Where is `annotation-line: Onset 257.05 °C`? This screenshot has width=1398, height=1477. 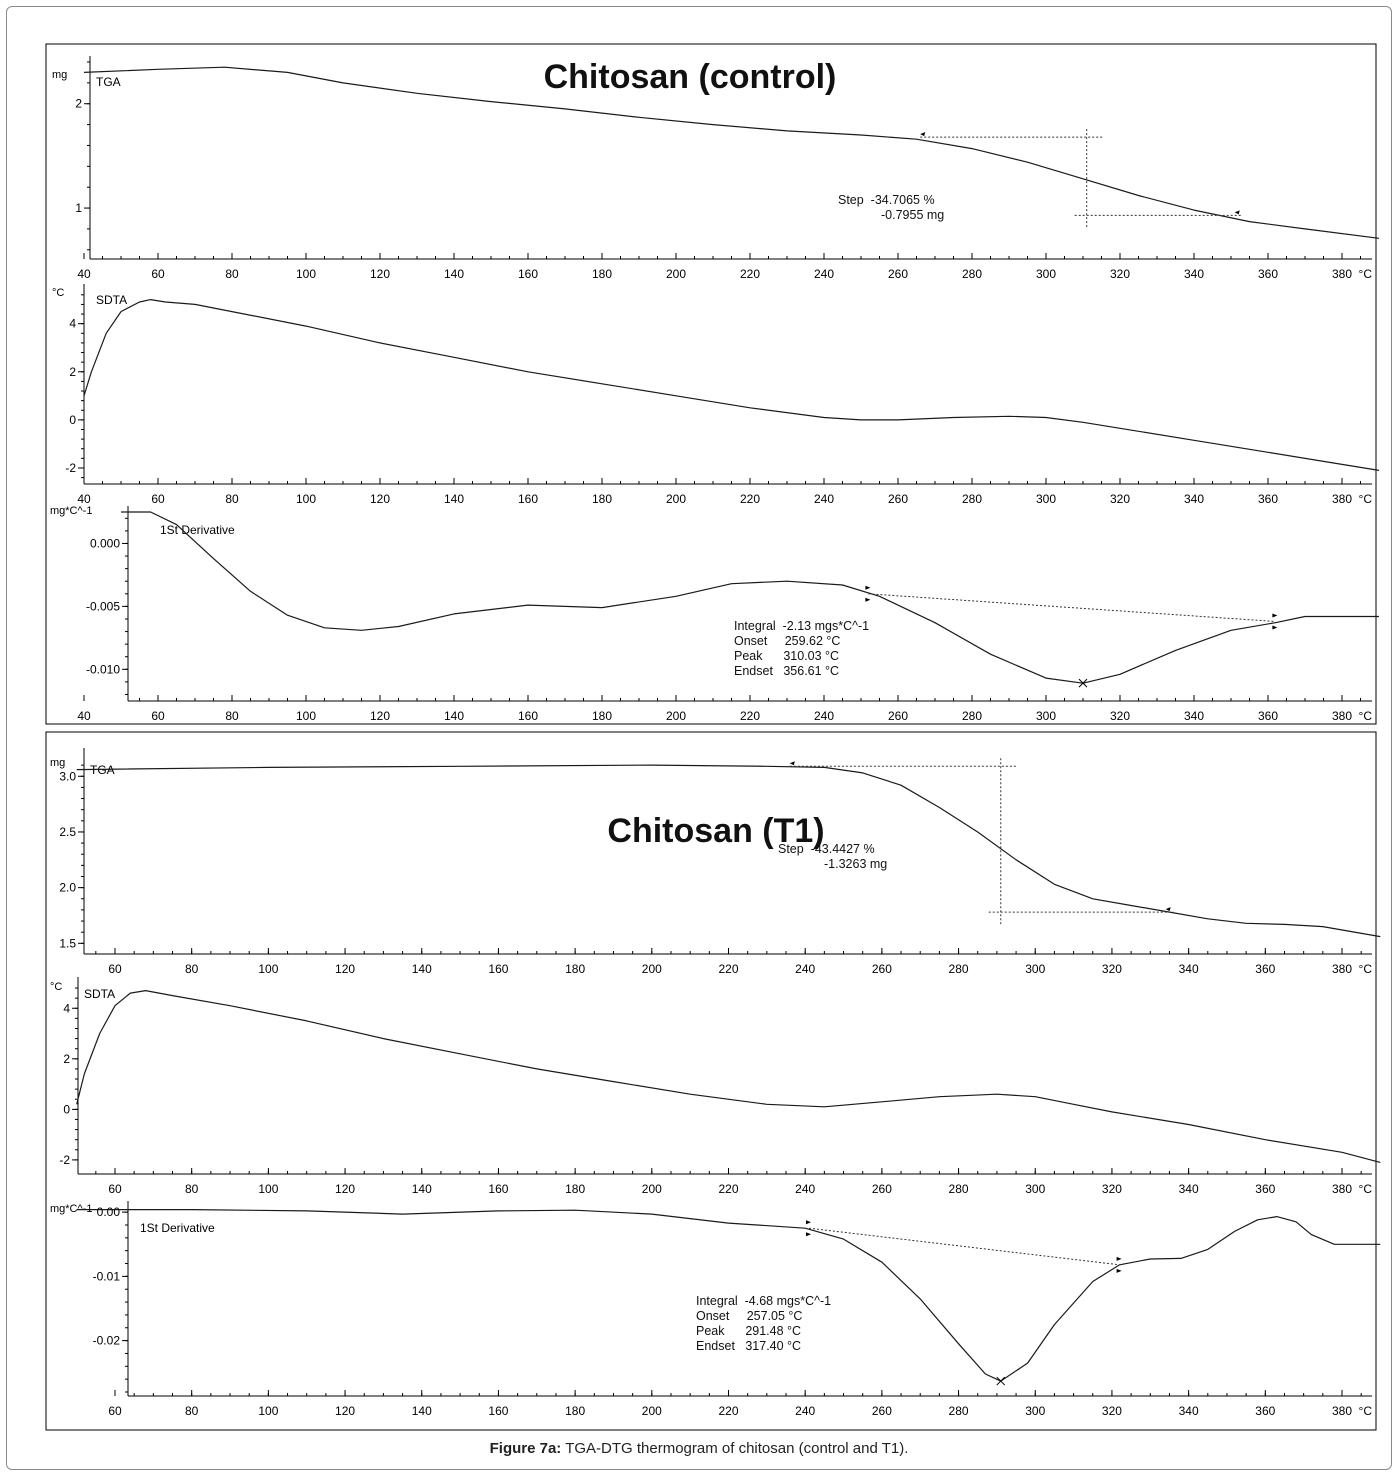
annotation-line: Onset 257.05 °C is located at coordinates (749, 1316).